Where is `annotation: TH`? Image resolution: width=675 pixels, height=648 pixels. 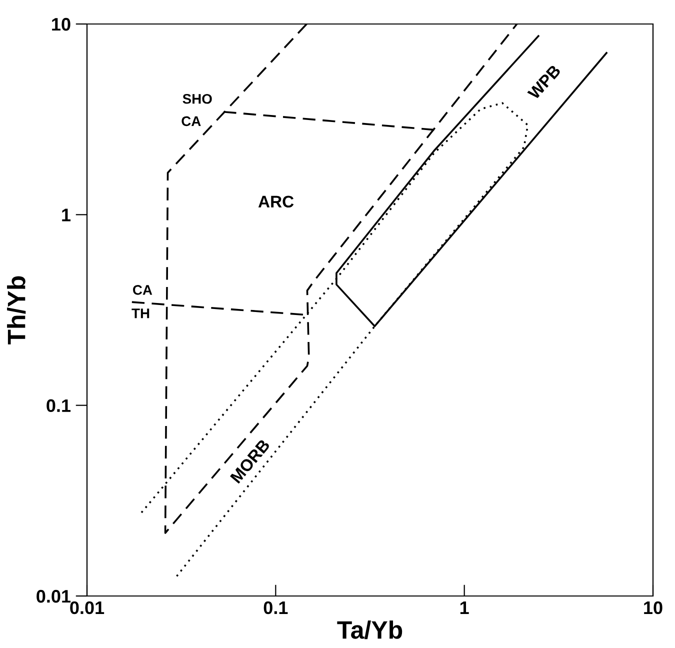 annotation: TH is located at coordinates (141, 313).